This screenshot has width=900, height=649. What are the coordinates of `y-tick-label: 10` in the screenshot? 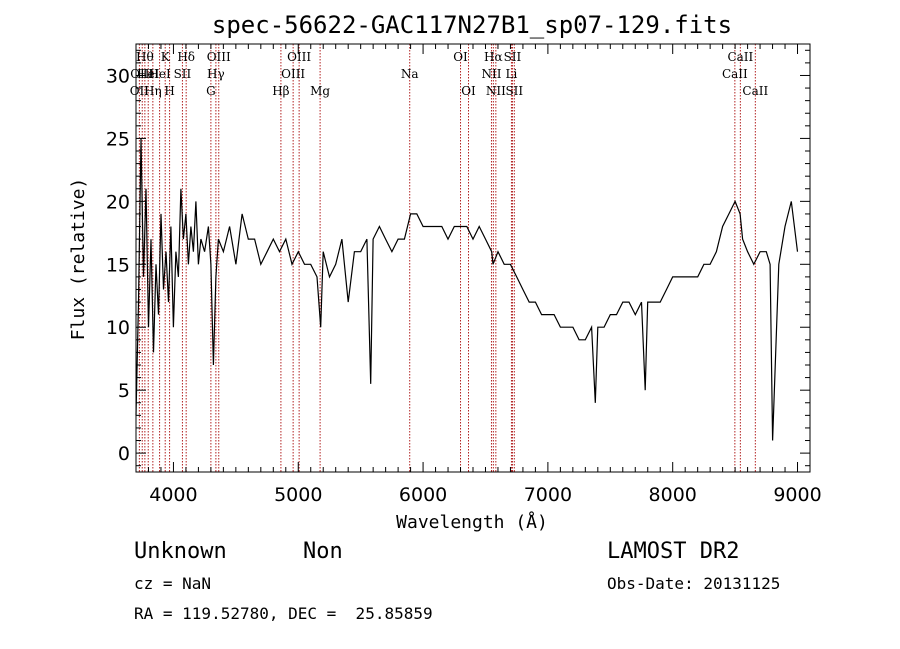 It's located at (118, 328).